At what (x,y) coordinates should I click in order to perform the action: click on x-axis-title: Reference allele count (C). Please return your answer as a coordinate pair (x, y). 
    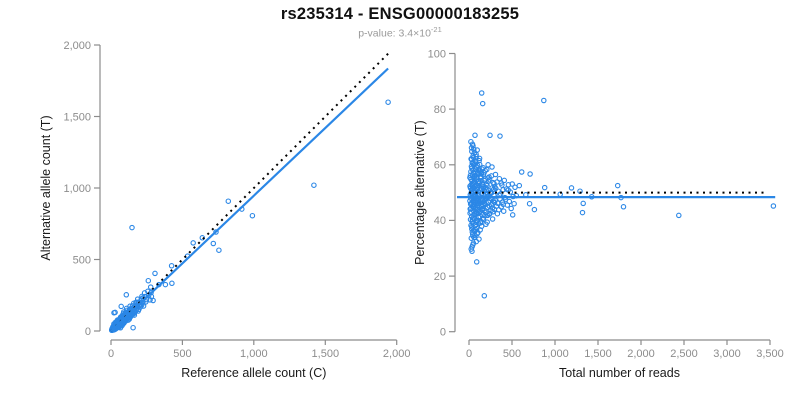
    Looking at the image, I should click on (253, 373).